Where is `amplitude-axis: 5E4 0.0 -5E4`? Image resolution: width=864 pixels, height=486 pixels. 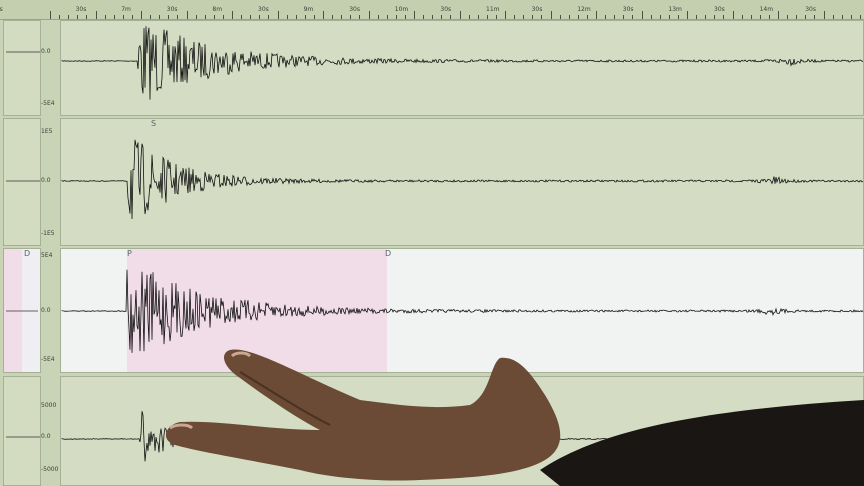 amplitude-axis: 5E4 0.0 -5E4 is located at coordinates (50, 310).